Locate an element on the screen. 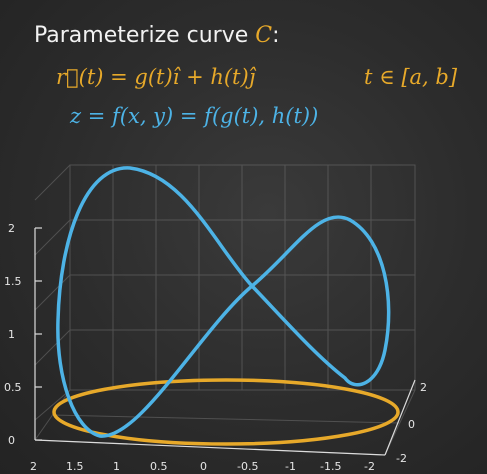 The height and width of the screenshot is (474, 487). x-axis is located at coordinates (210, 447).